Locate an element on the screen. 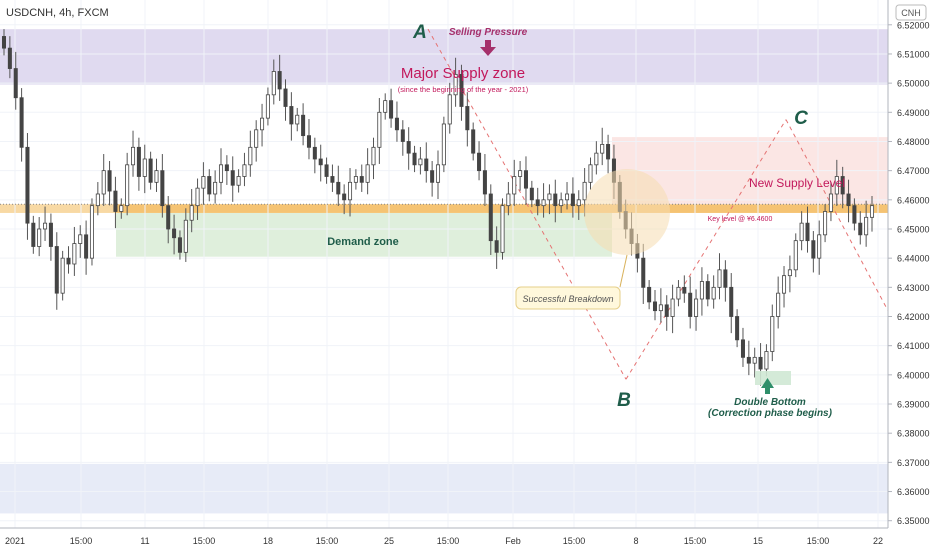  time-tick-label: 18 is located at coordinates (268, 541).